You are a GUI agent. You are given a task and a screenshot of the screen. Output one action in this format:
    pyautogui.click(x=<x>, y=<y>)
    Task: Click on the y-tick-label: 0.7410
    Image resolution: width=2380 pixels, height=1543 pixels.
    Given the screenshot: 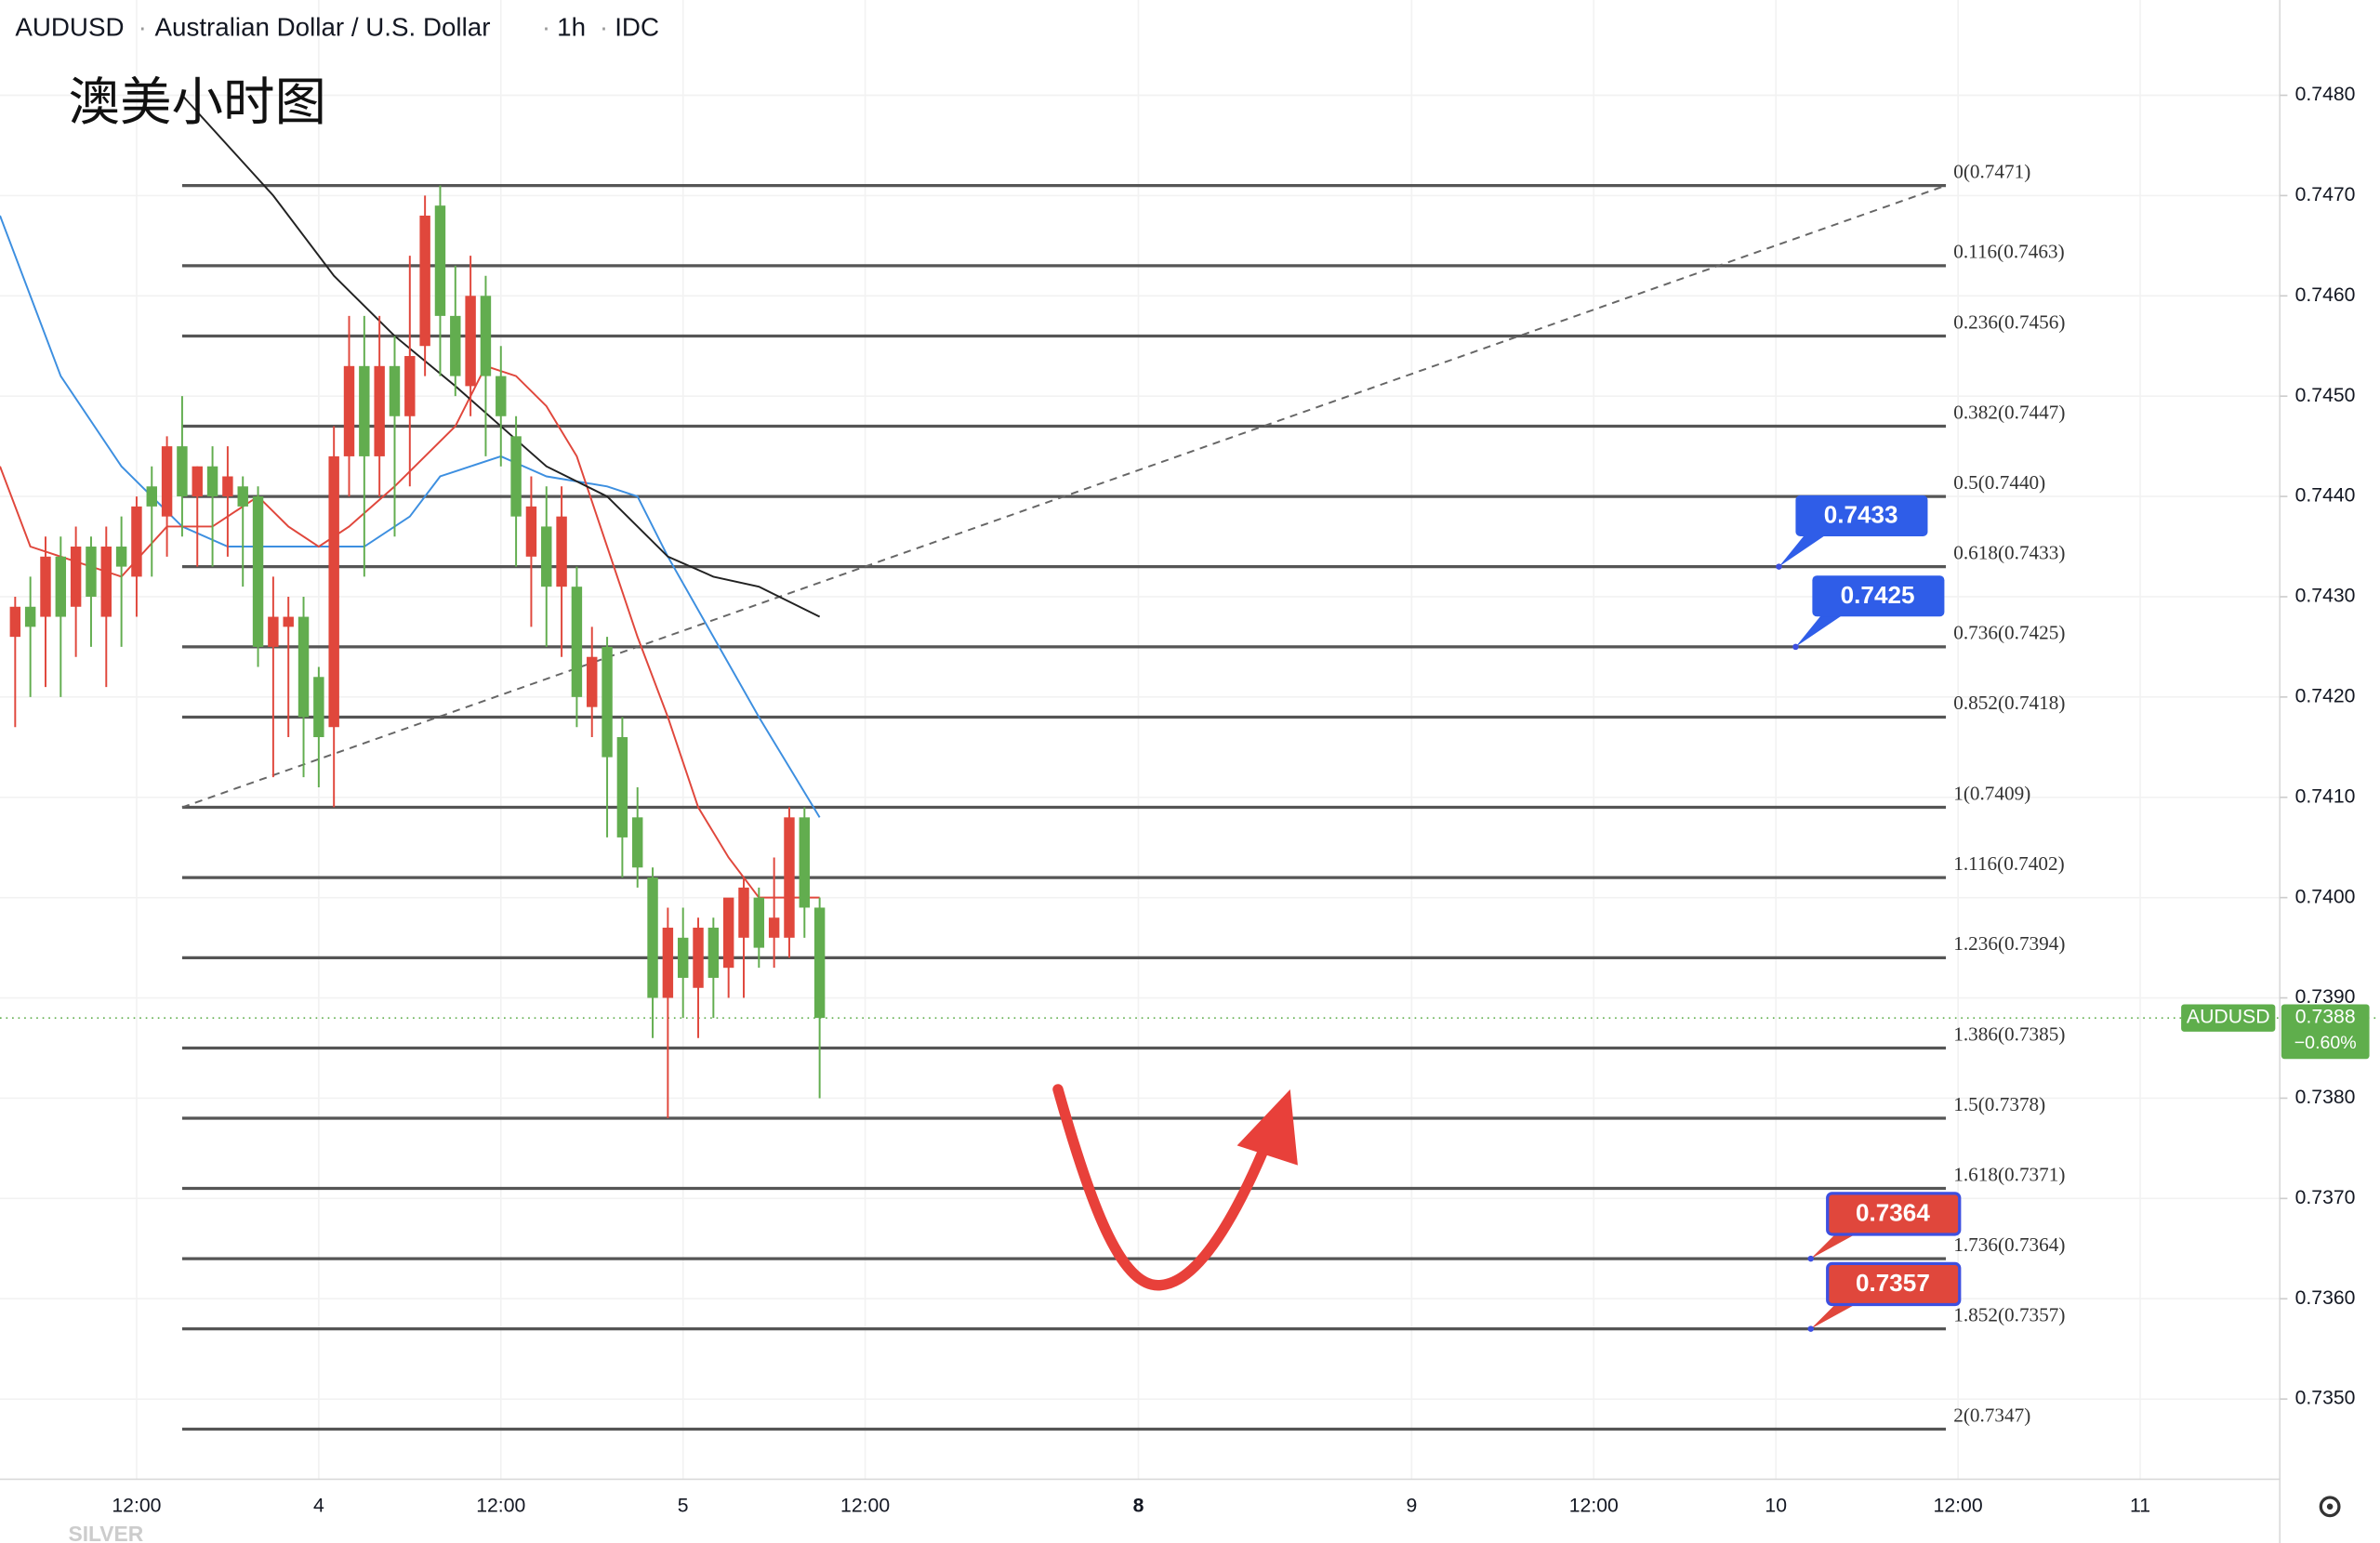 What is the action you would take?
    pyautogui.click(x=2325, y=796)
    